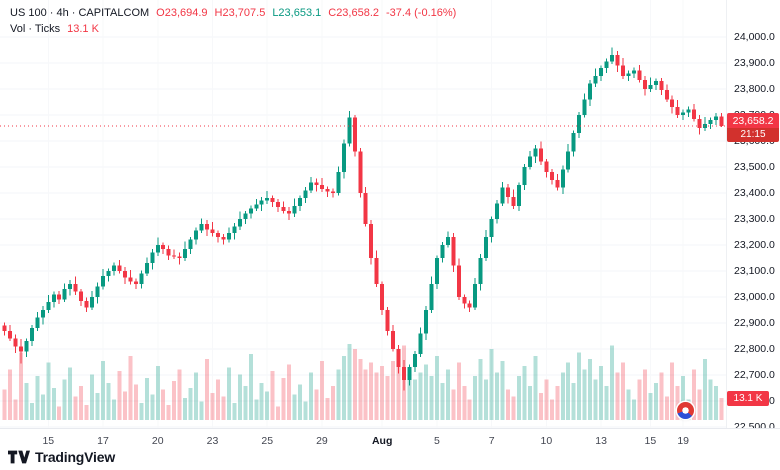 The height and width of the screenshot is (470, 780). I want to click on price-tick-label: 23,800.0, so click(754, 88).